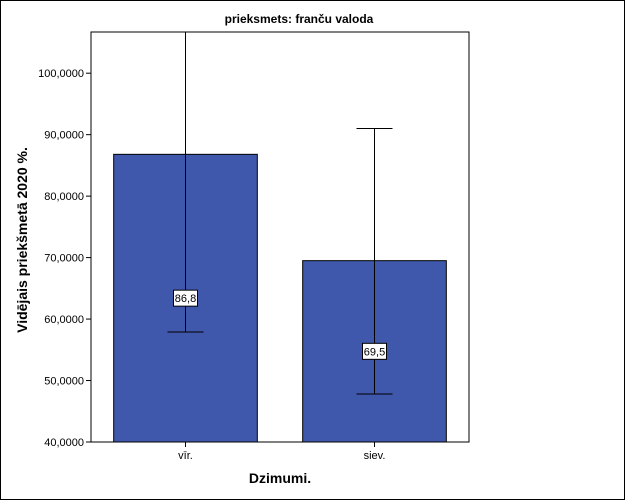 This screenshot has height=500, width=625. What do you see at coordinates (375, 456) in the screenshot?
I see `x-tick-label: siev.` at bounding box center [375, 456].